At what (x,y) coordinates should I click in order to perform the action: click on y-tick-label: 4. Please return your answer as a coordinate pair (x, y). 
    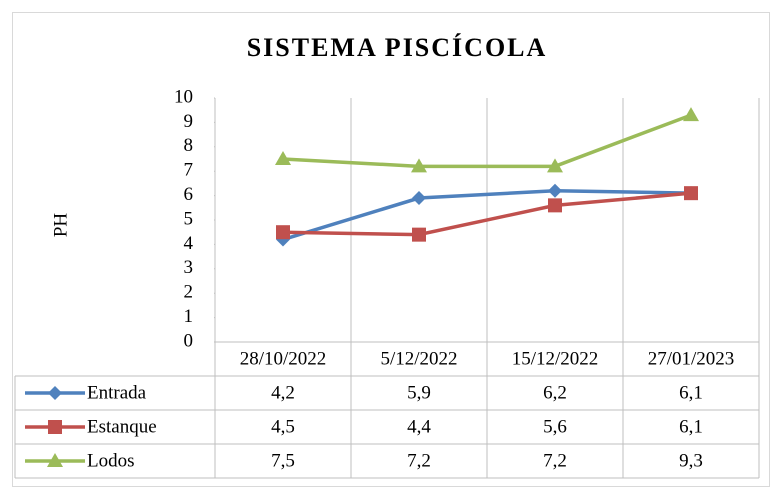
    Looking at the image, I should click on (189, 243).